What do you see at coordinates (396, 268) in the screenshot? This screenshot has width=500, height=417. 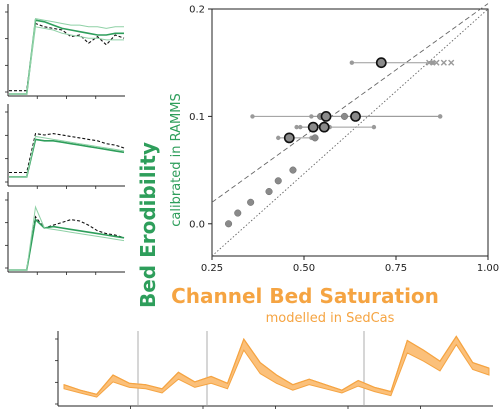 I see `x-tick-label: 0.75` at bounding box center [396, 268].